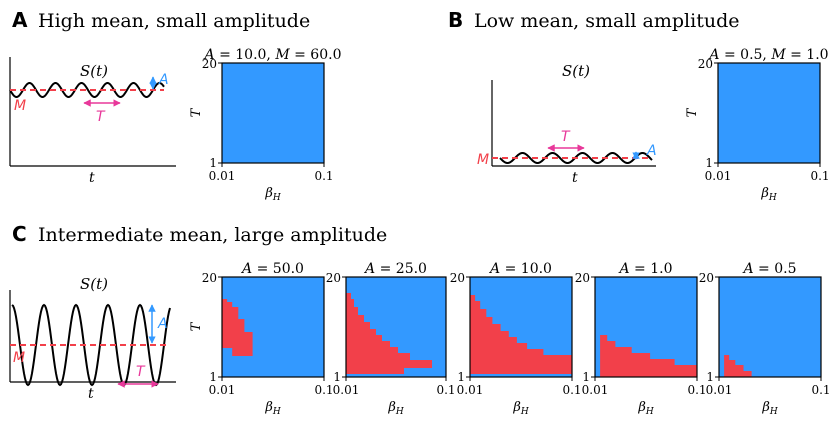 Image resolution: width=830 pixels, height=432 pixels. I want to click on heatmap-c1-xtick-label-0: 0.01, so click(222, 390).